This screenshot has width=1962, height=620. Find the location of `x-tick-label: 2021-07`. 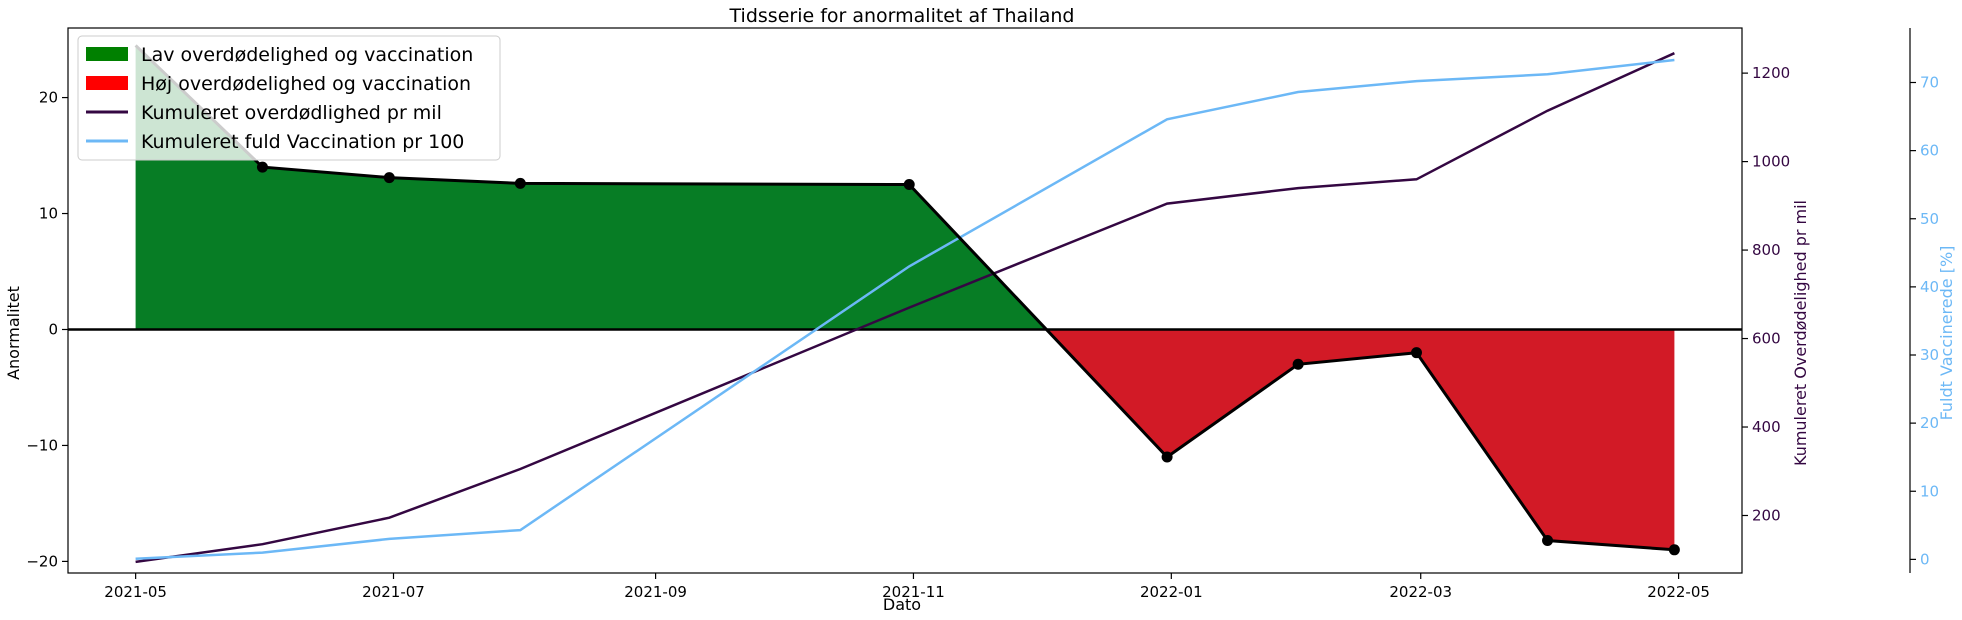

x-tick-label: 2021-07 is located at coordinates (393, 592).